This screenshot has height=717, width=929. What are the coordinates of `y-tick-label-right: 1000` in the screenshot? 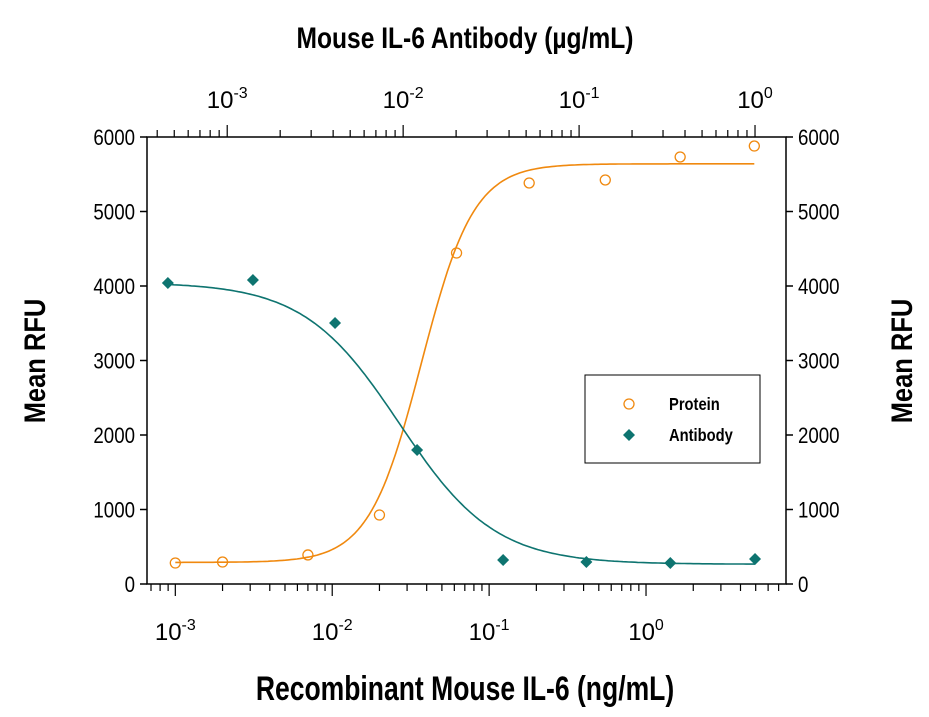 It's located at (819, 511).